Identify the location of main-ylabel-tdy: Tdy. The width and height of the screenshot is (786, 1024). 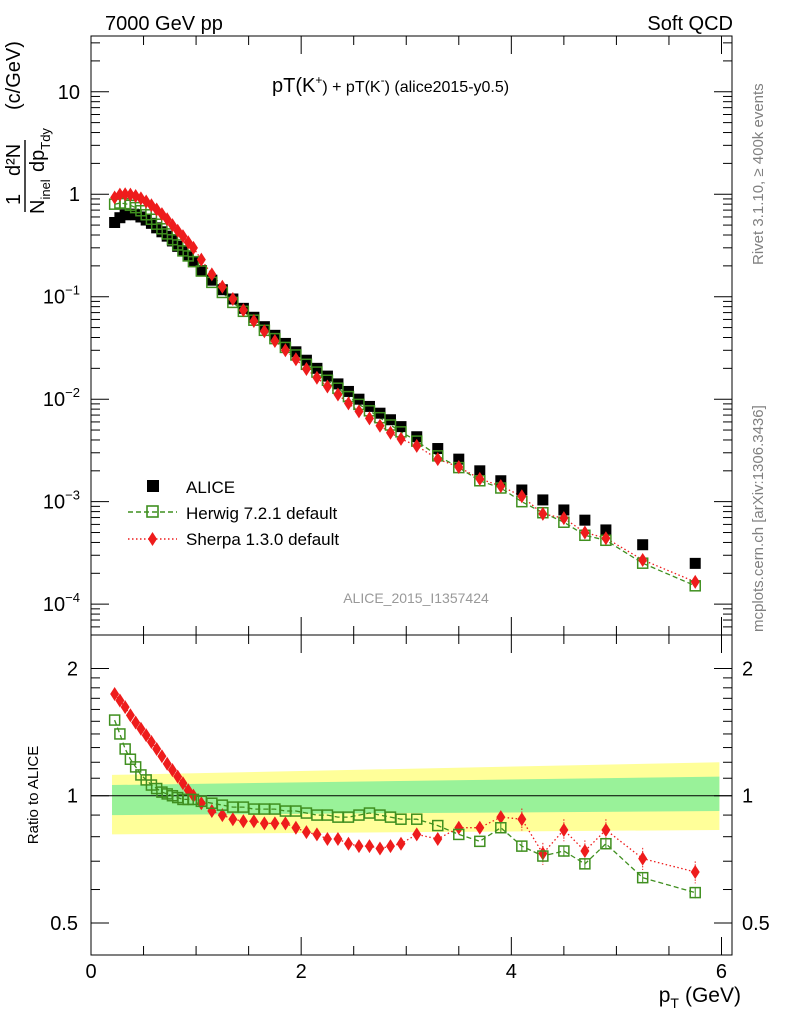
(45, 139).